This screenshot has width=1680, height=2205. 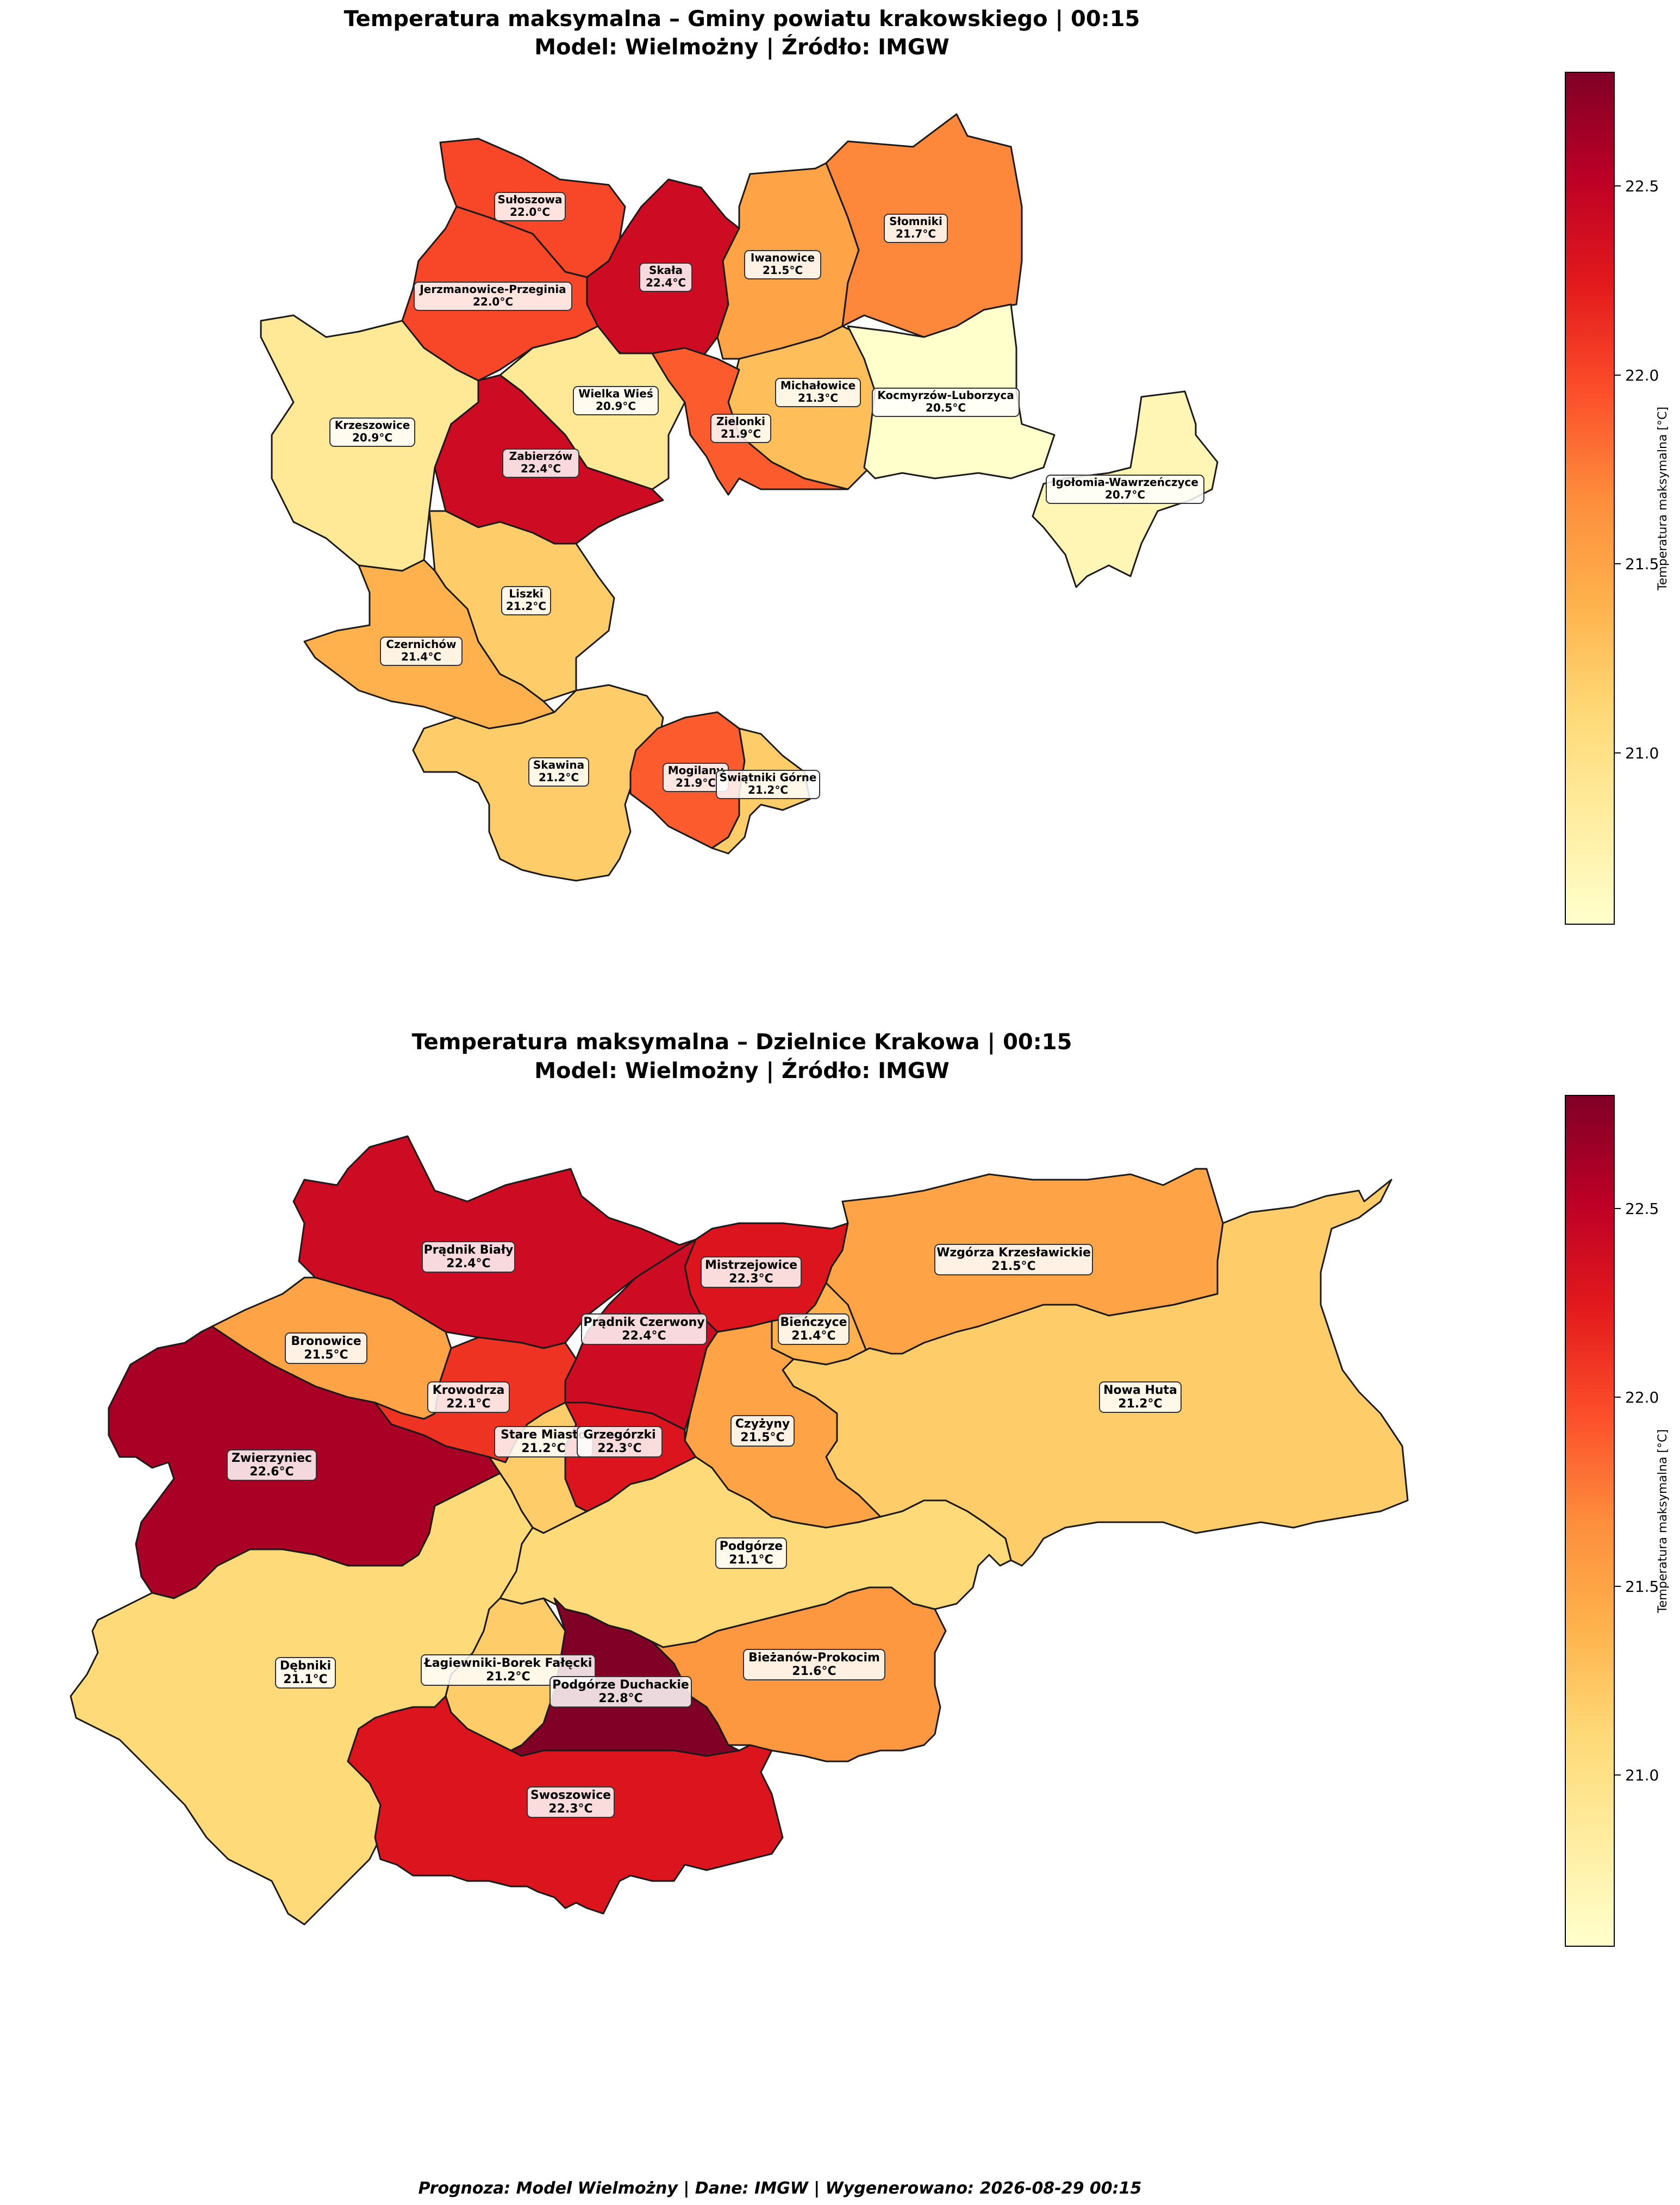 I want to click on region-label-name: Grzegórzki, so click(x=619, y=1435).